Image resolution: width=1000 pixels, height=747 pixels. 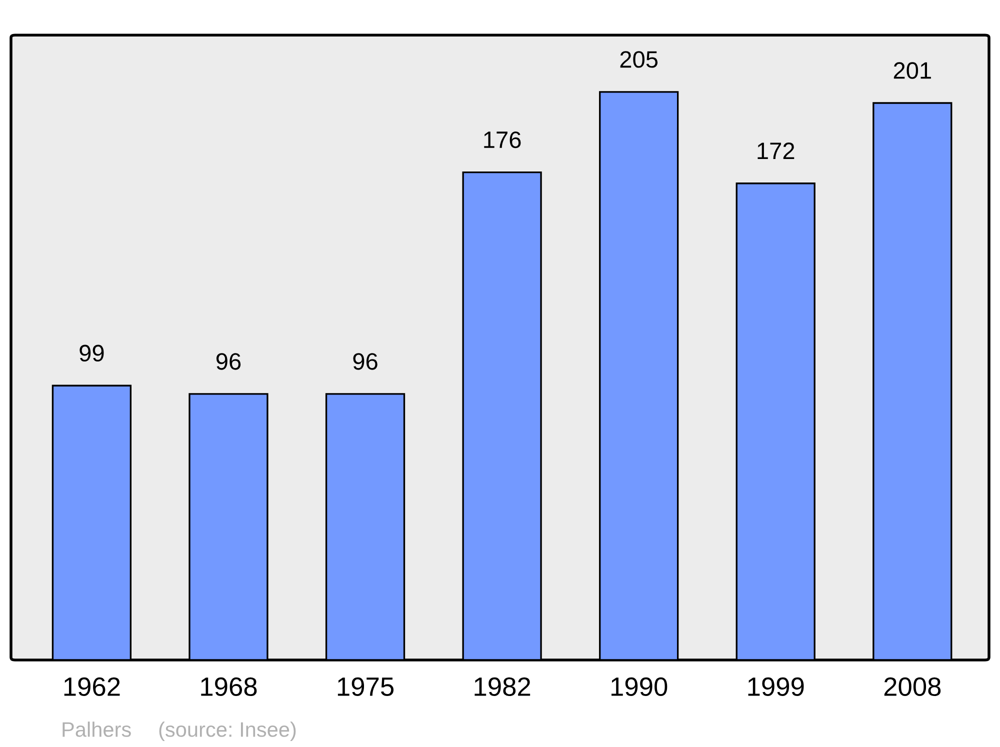 I want to click on x-tick-label: 1968, so click(x=229, y=686).